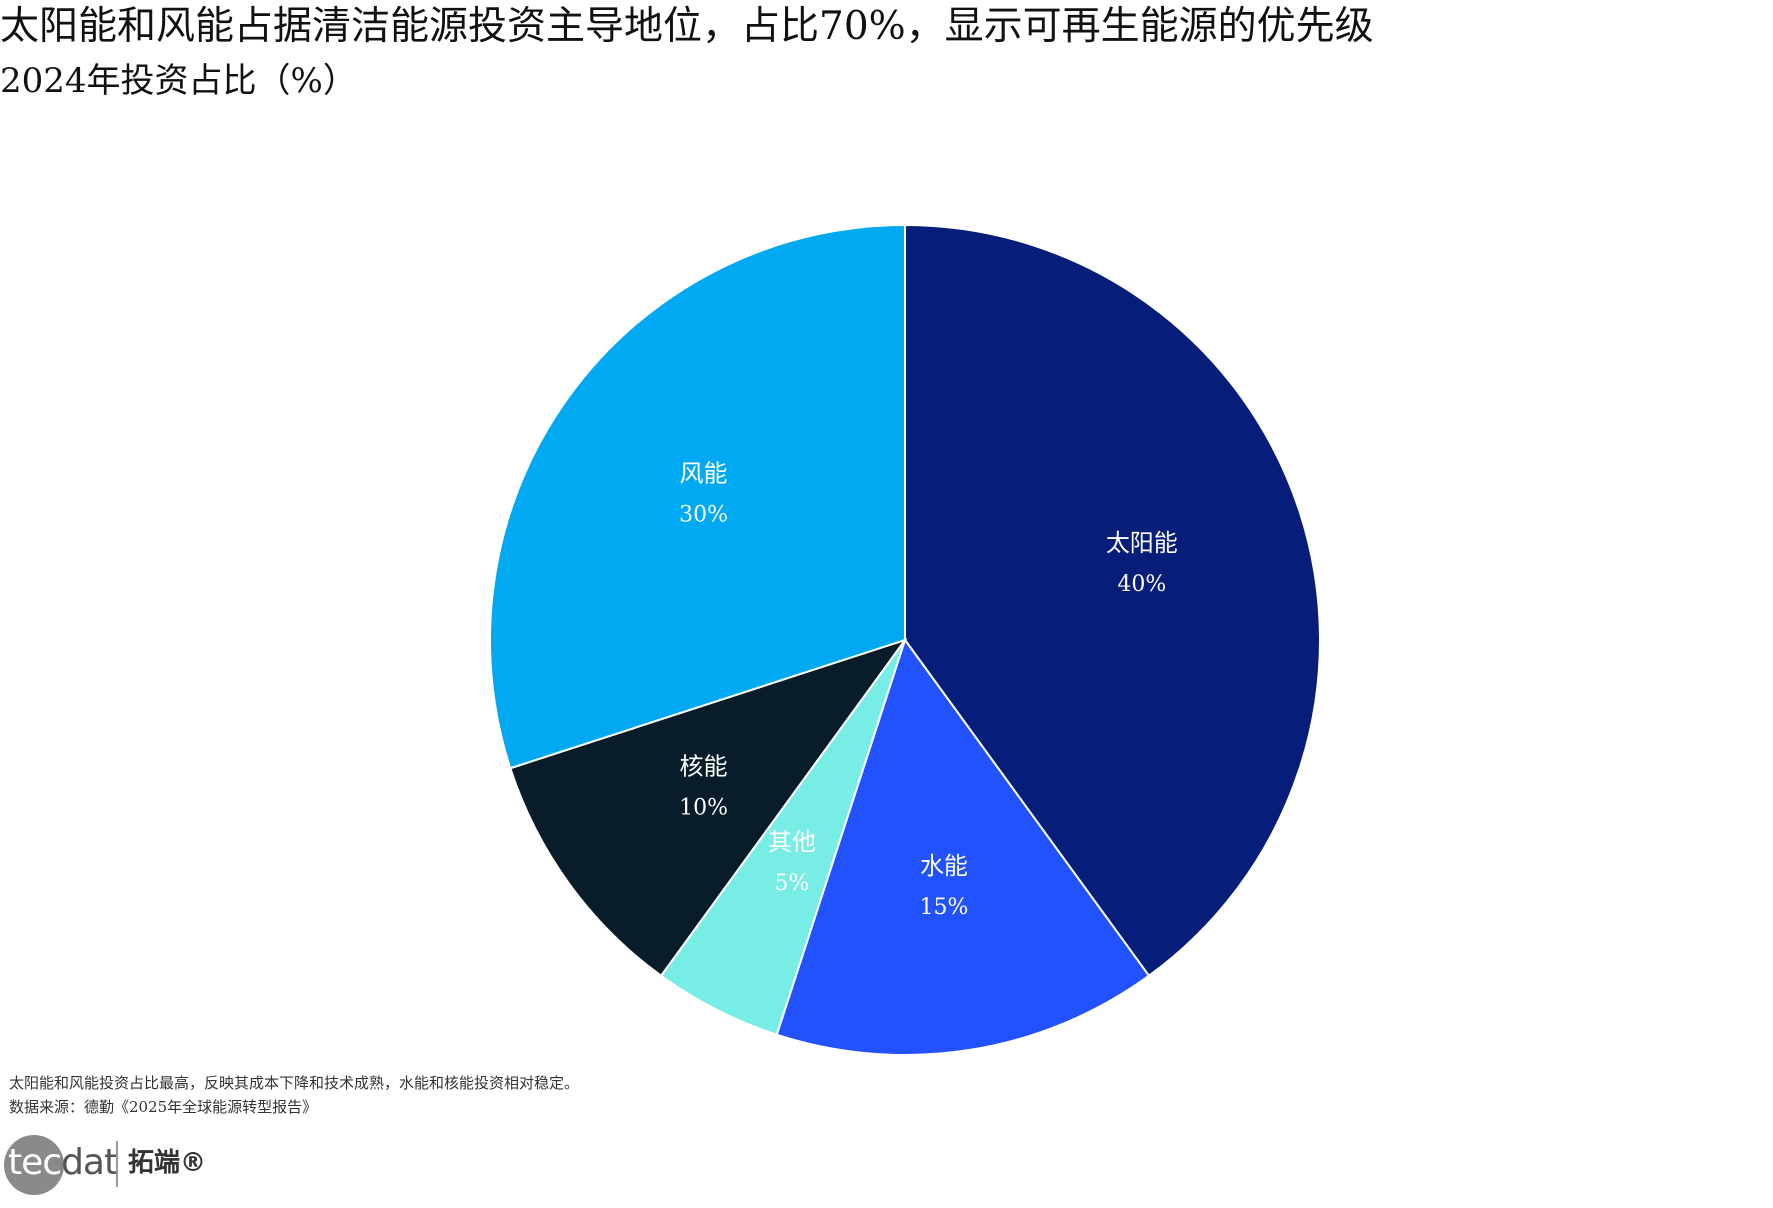 The image size is (1773, 1208). I want to click on brand-logo: tecdat 拓端®, so click(134, 1164).